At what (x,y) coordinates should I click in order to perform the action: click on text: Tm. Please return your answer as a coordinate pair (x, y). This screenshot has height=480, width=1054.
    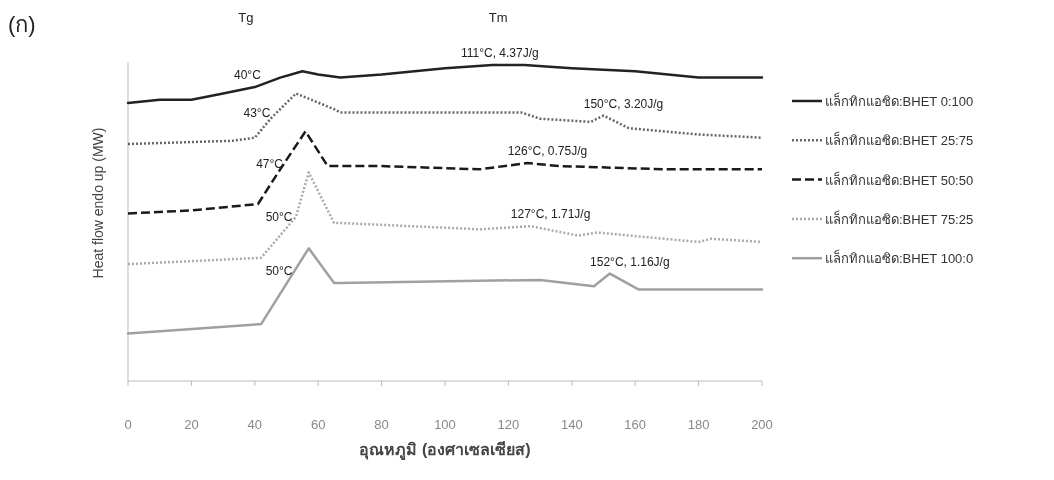
    Looking at the image, I should click on (498, 17).